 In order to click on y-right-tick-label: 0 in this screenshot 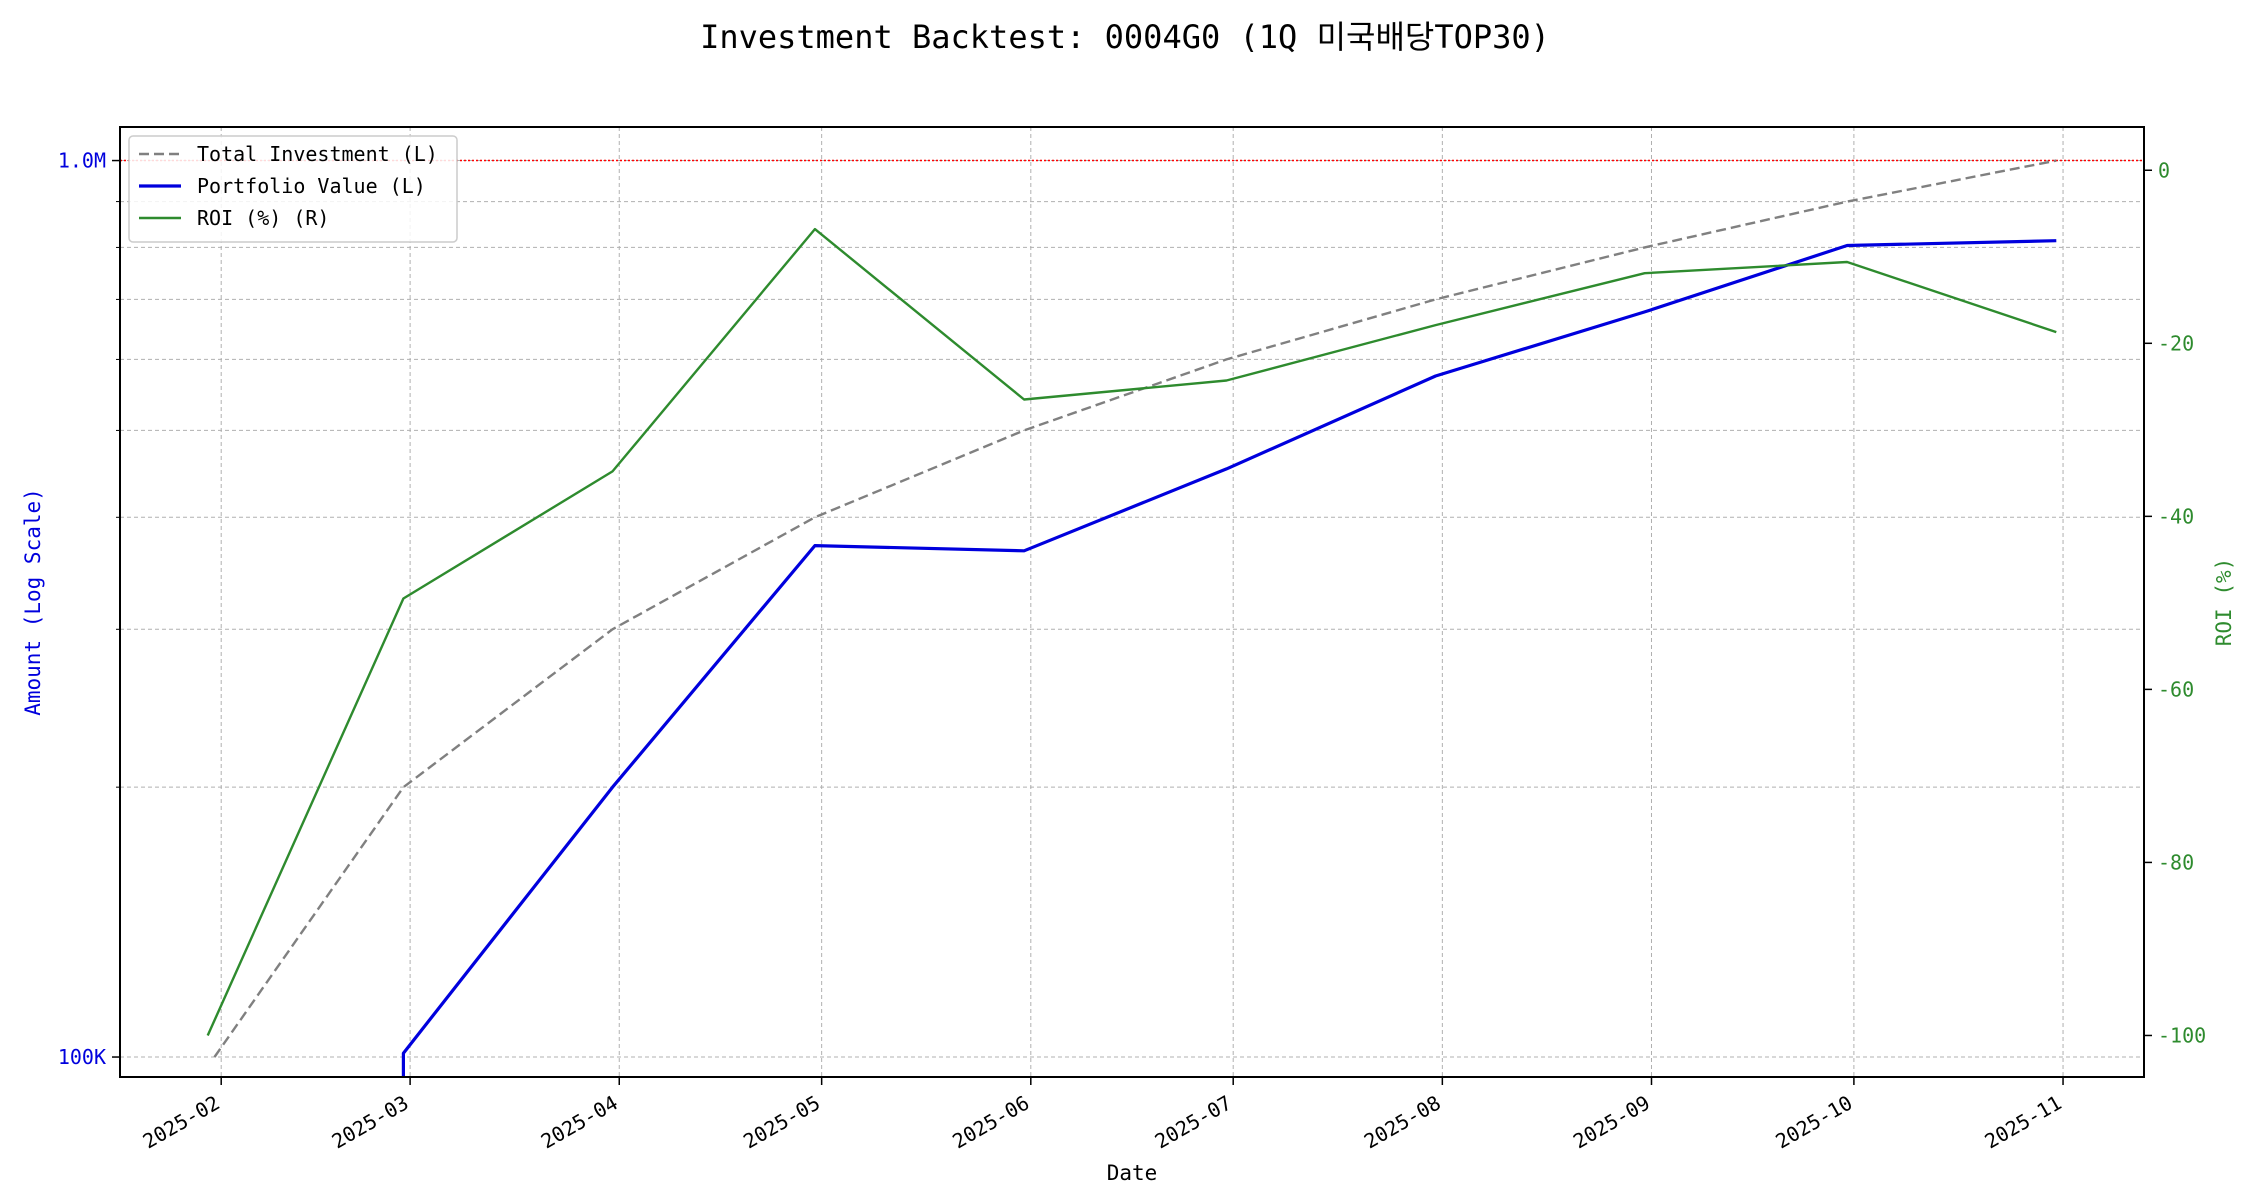, I will do `click(2164, 170)`.